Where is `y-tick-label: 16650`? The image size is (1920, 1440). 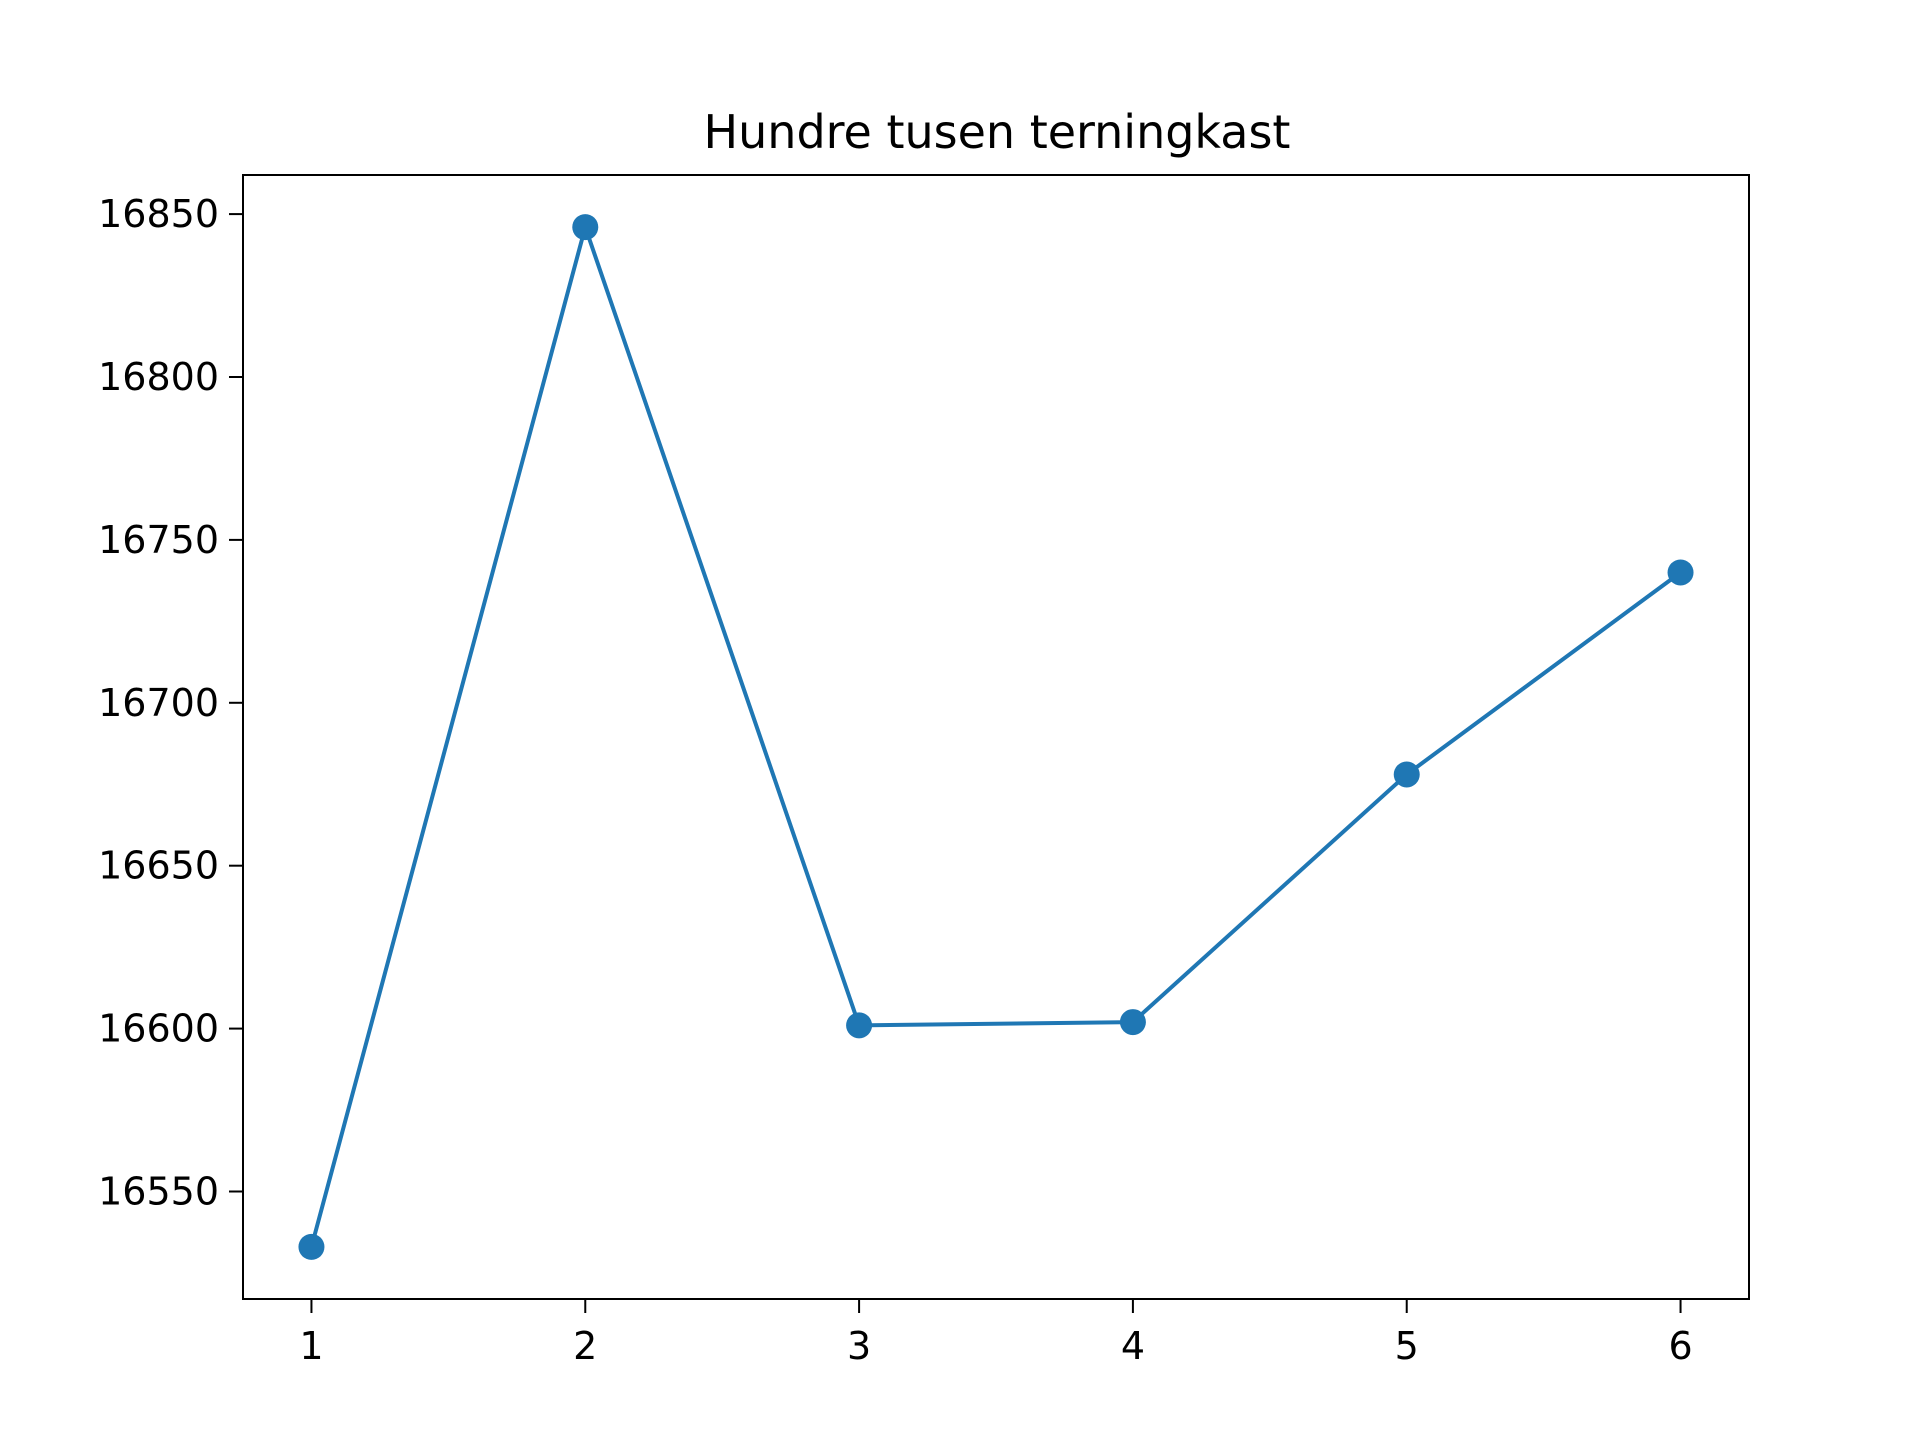
y-tick-label: 16650 is located at coordinates (158, 866).